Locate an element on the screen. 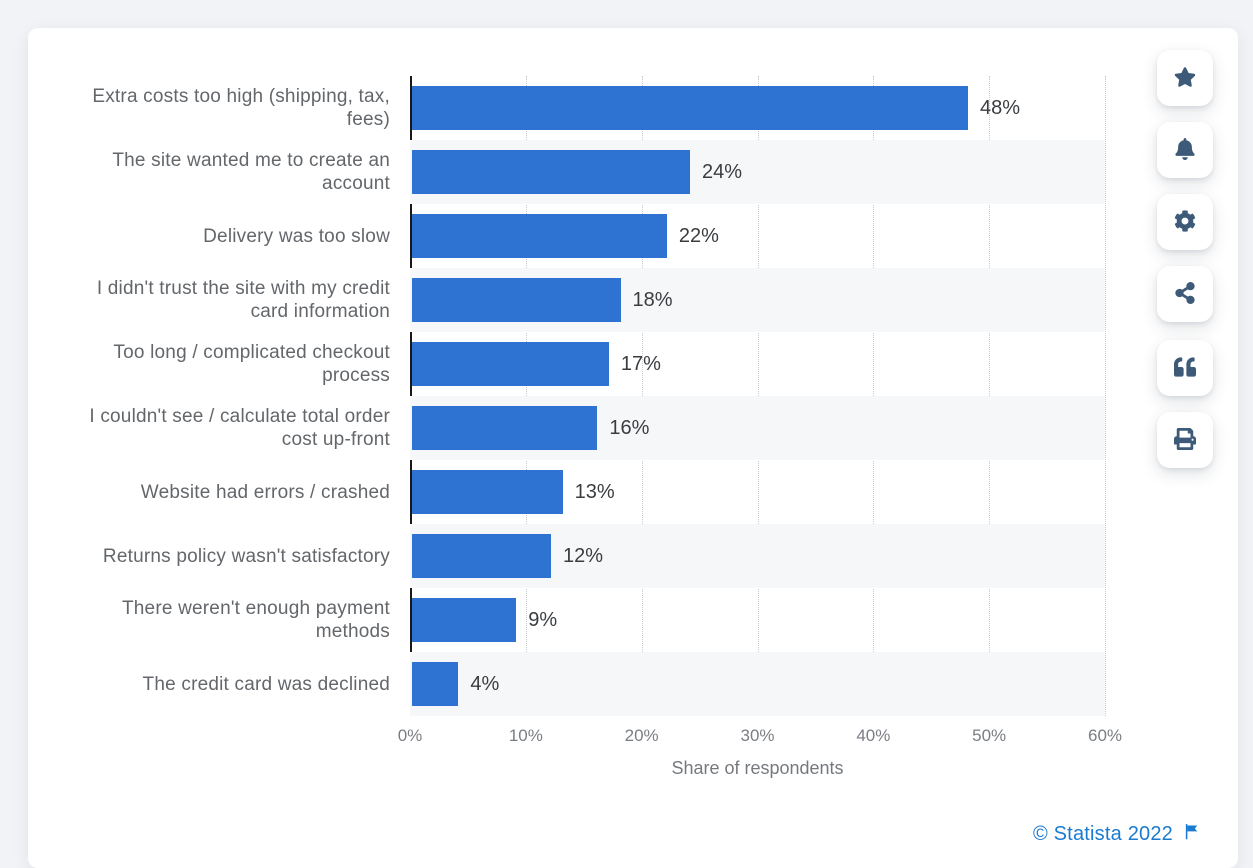 This screenshot has height=868, width=1253. x-tick: 50% is located at coordinates (989, 735).